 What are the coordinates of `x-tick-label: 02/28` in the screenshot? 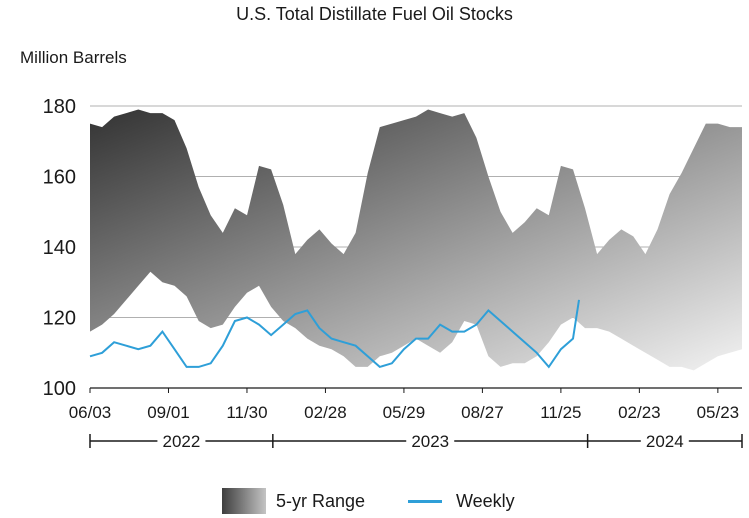 It's located at (325, 412).